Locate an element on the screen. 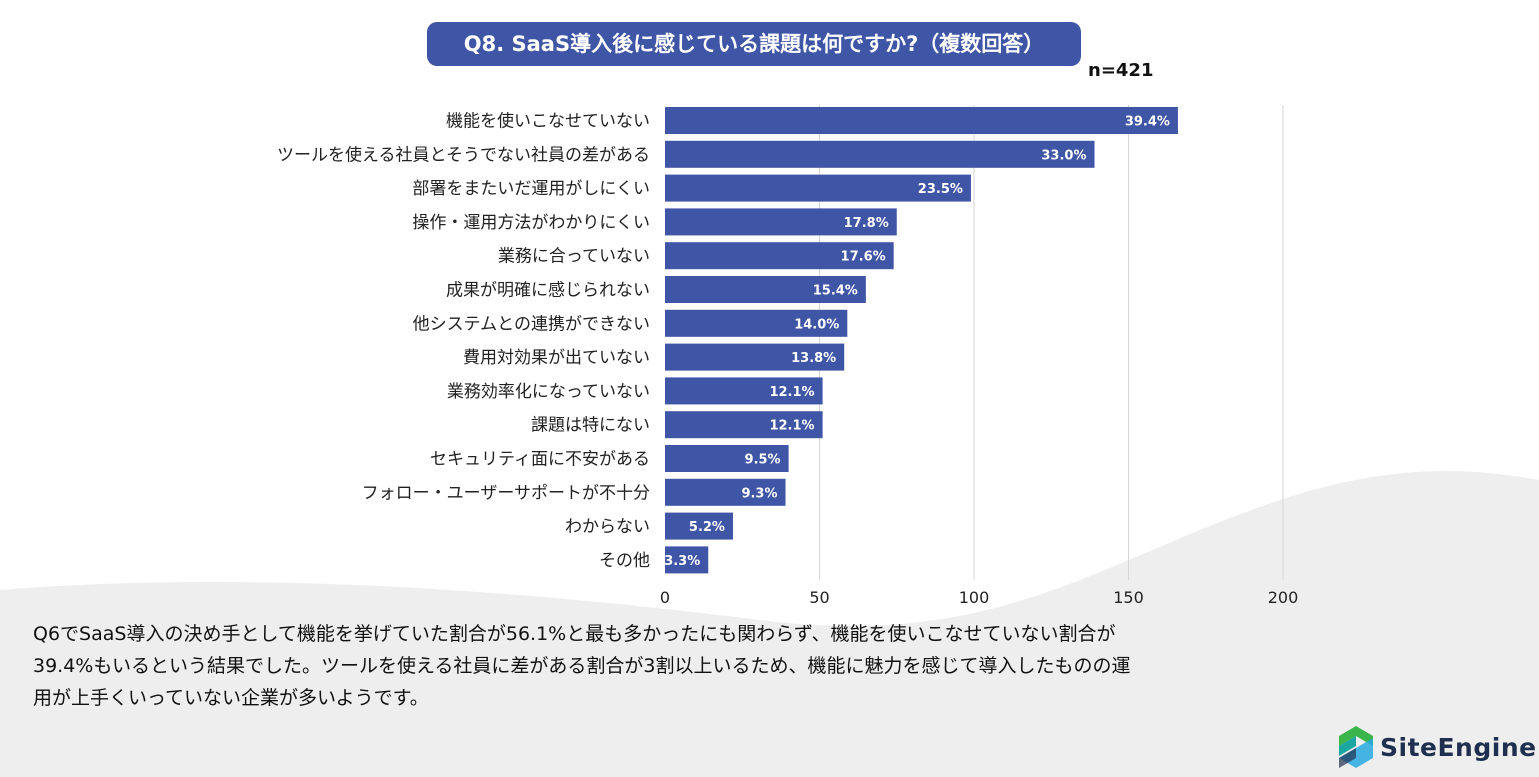  sample-size: n=421 is located at coordinates (1121, 70).